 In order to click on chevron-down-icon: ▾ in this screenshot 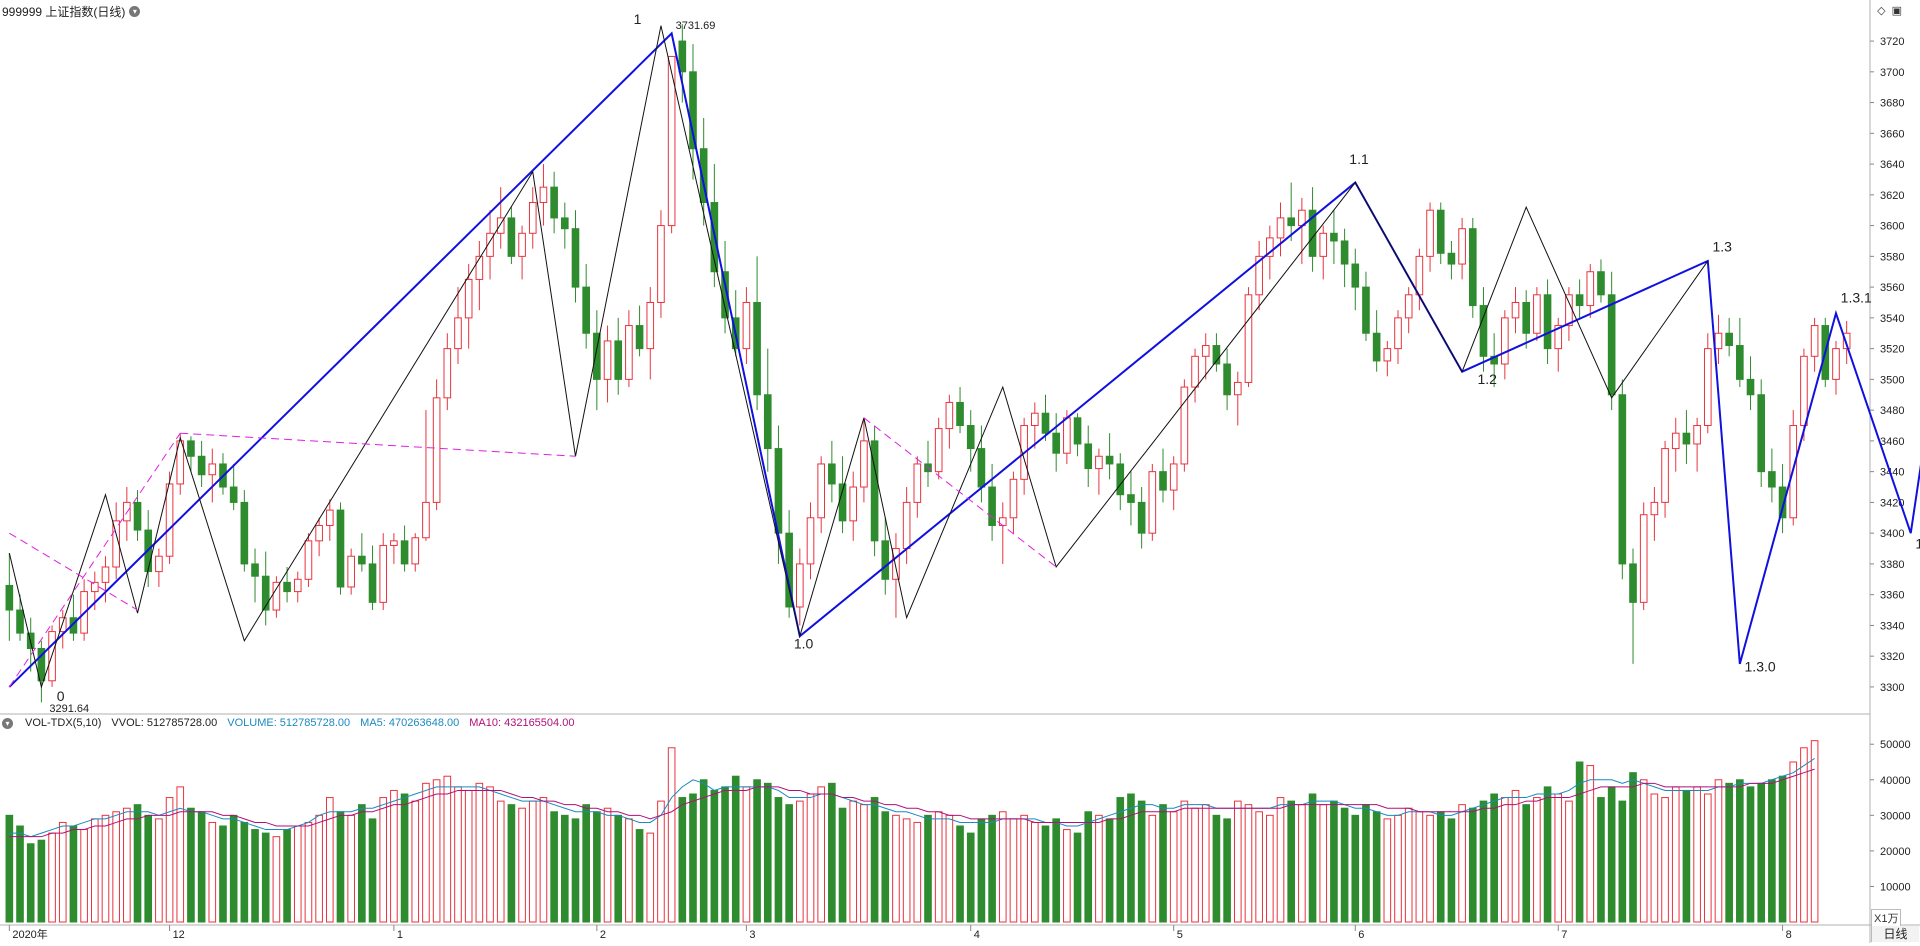, I will do `click(7, 723)`.